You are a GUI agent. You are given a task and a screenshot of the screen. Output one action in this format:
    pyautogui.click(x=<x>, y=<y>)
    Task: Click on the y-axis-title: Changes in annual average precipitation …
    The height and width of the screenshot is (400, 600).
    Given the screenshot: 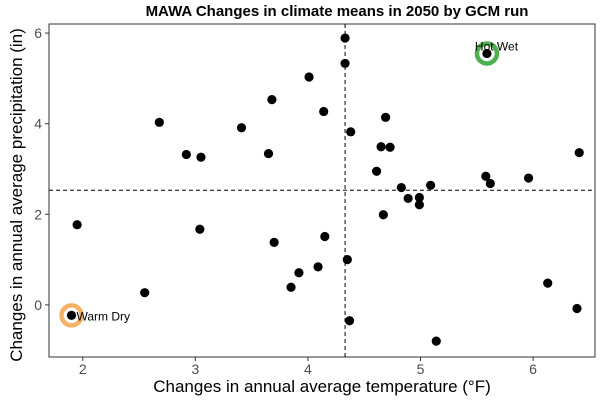 What is the action you would take?
    pyautogui.click(x=16, y=195)
    